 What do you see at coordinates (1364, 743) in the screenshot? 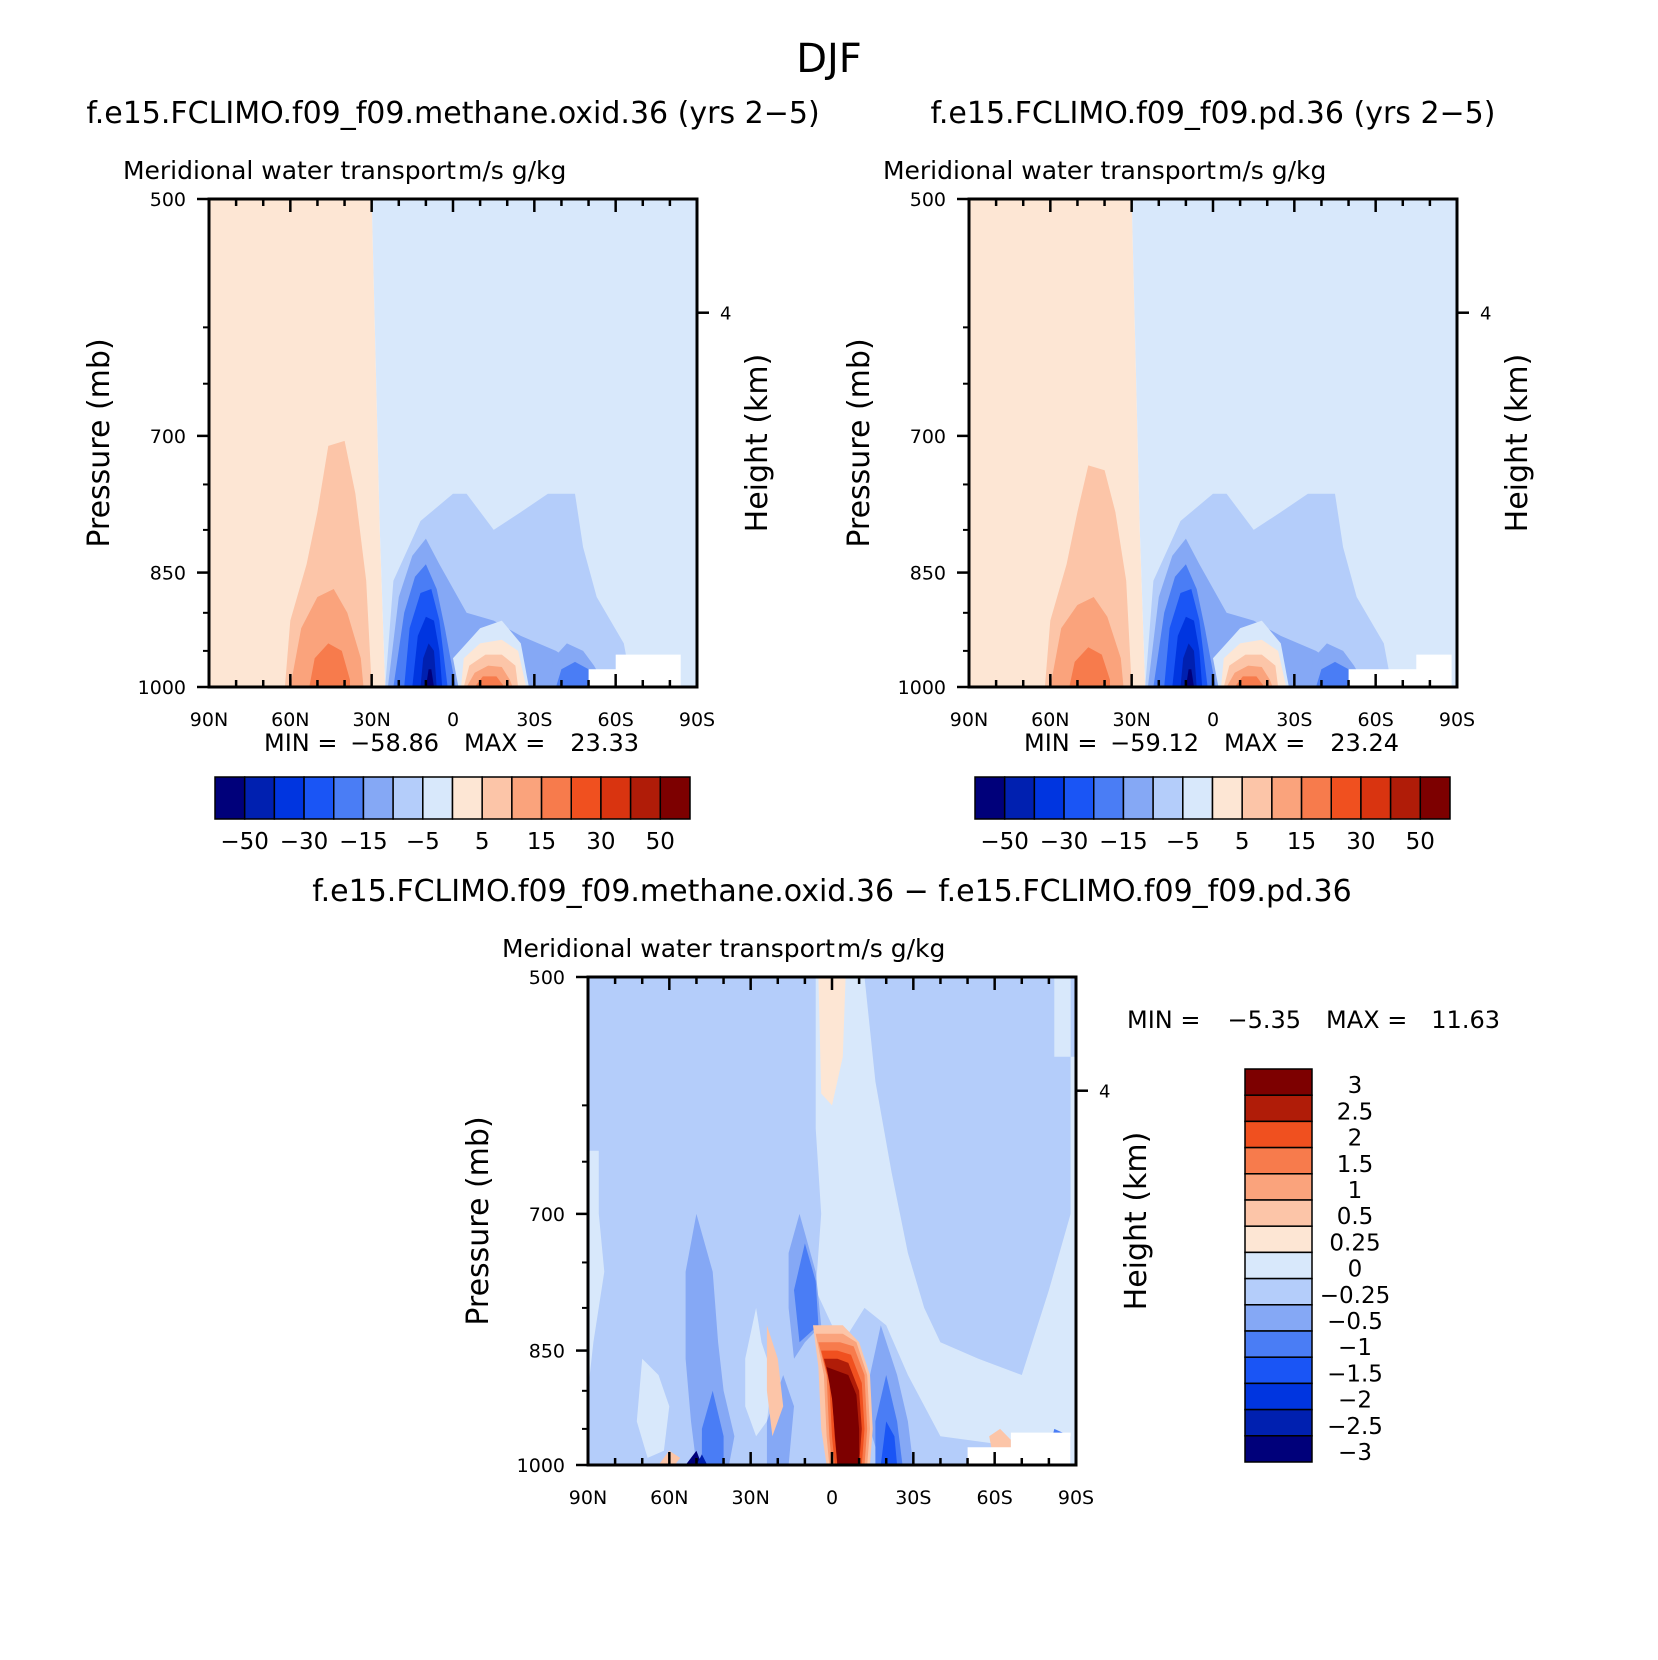
I see `max-value: 23.24` at bounding box center [1364, 743].